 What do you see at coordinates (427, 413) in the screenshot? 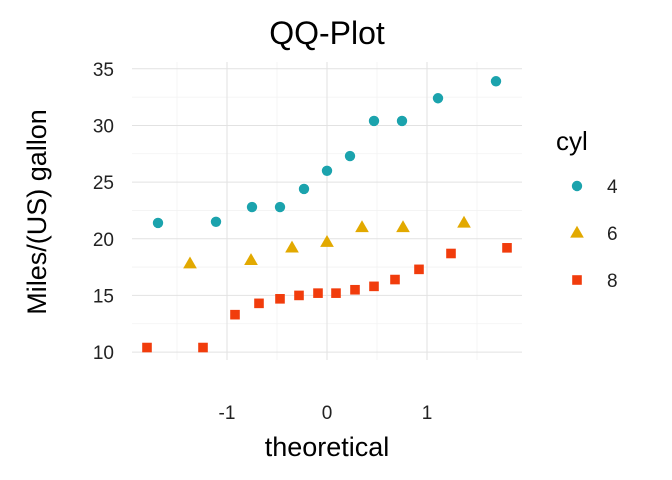
I see `x-tick-label: 1` at bounding box center [427, 413].